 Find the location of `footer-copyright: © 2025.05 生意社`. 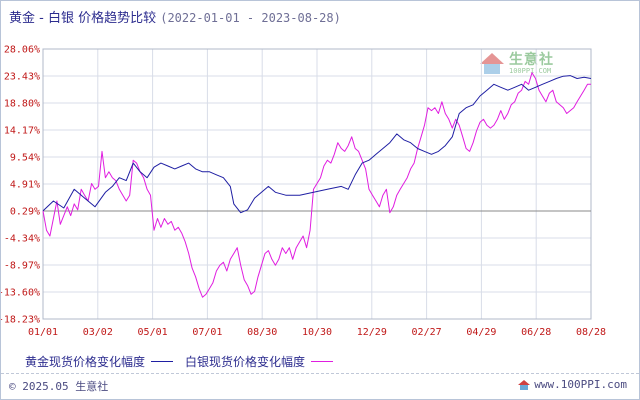

footer-copyright: © 2025.05 生意社 is located at coordinates (59, 386).